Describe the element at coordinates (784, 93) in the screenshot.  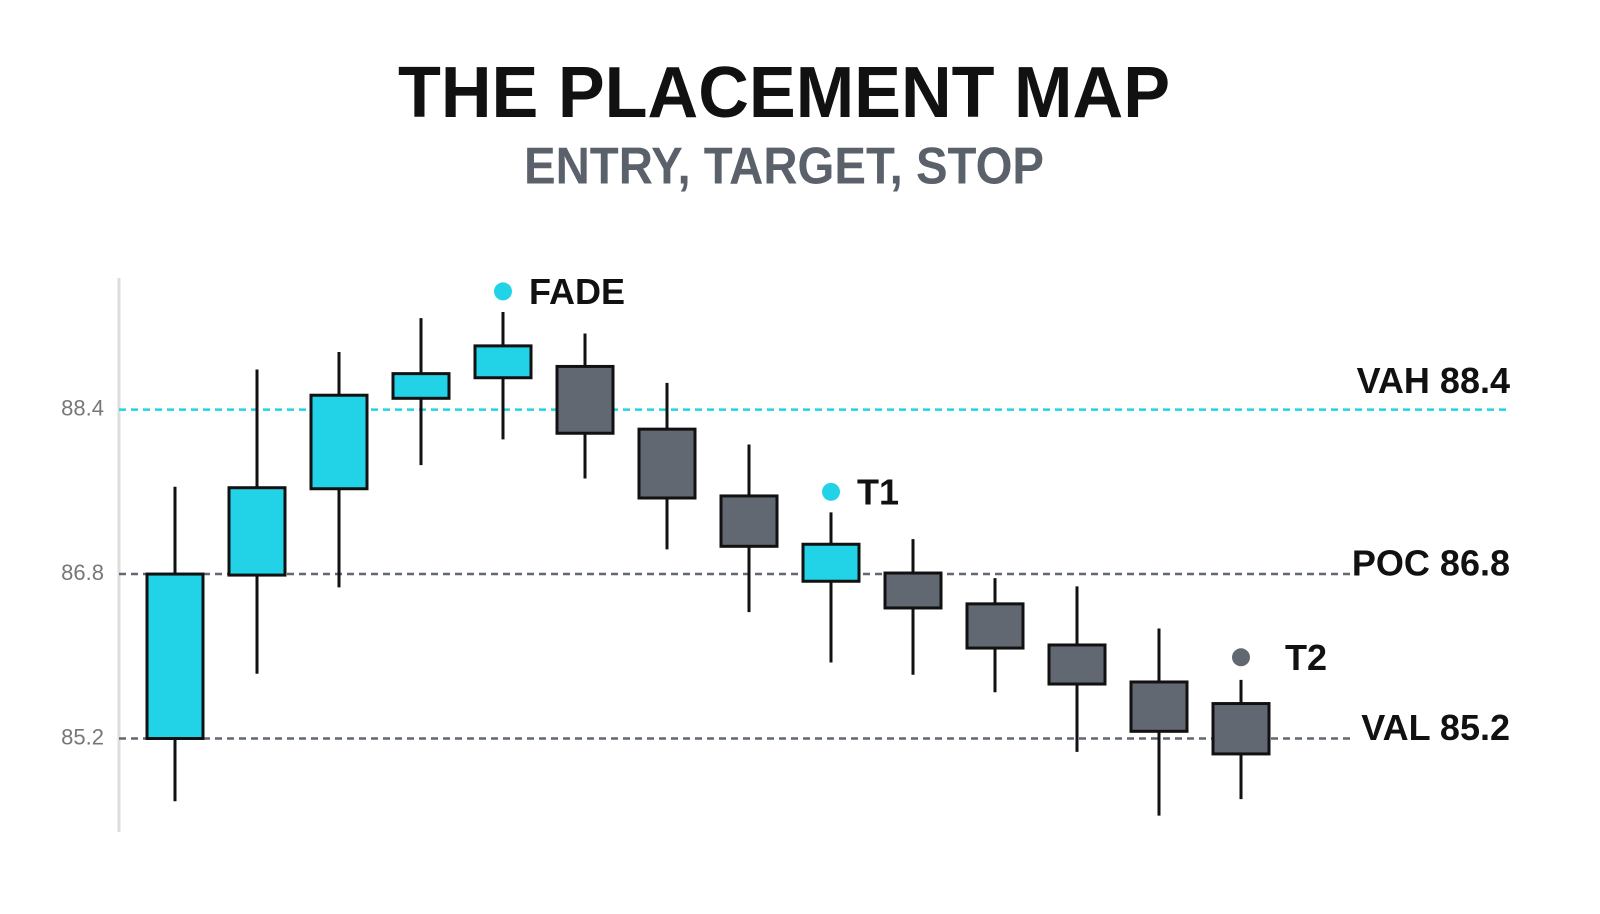
I see `chart-title: THE PLACEMENT MAP` at that location.